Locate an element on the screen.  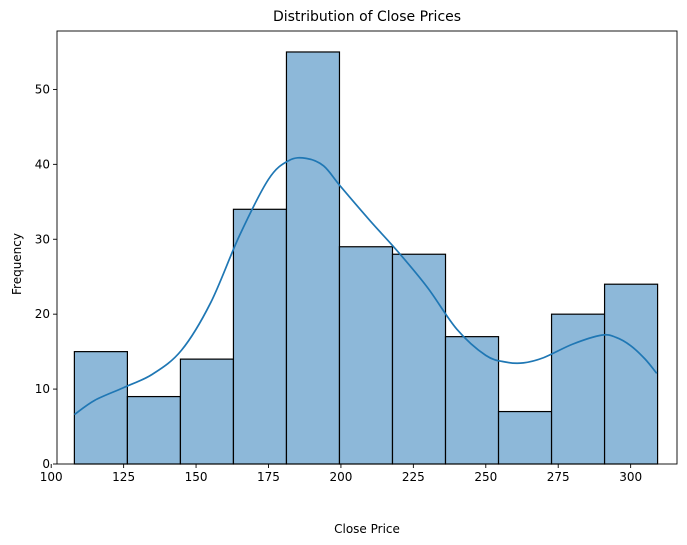
y-tick-label: 40 is located at coordinates (42, 164).